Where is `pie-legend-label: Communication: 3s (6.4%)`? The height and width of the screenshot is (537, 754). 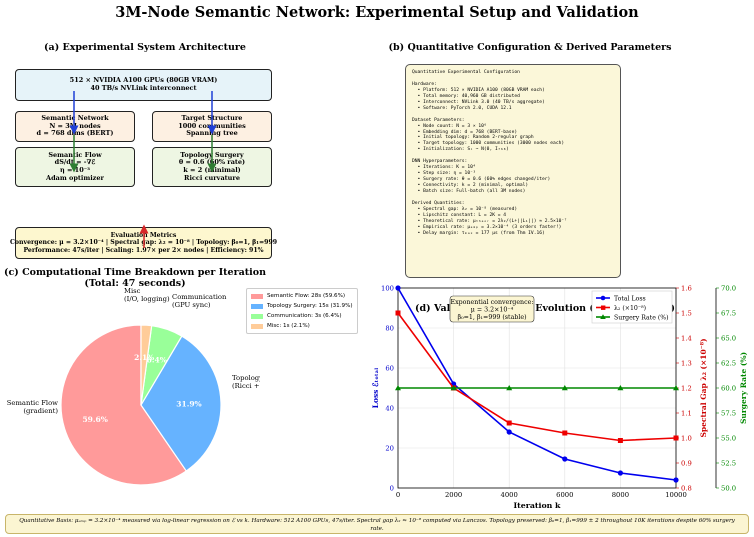 pie-legend-label: Communication: 3s (6.4%) is located at coordinates (304, 316).